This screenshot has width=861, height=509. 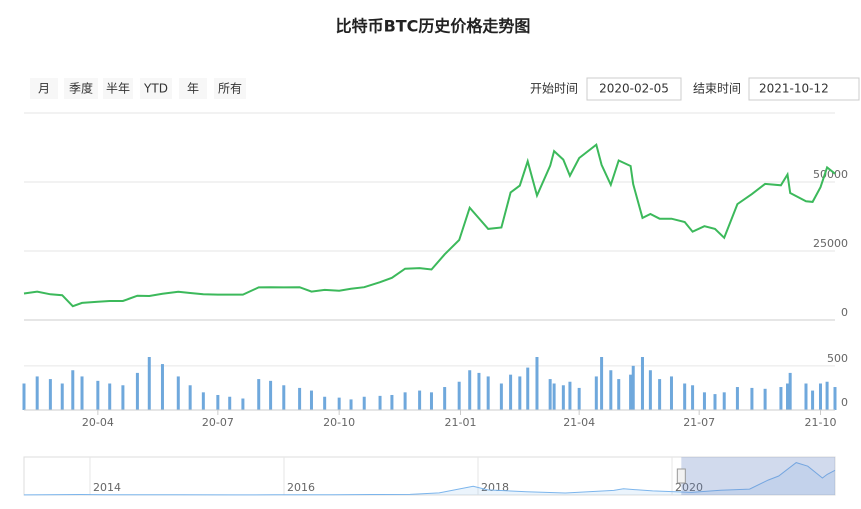 I want to click on navigator-tick-label: 2016, so click(x=301, y=487).